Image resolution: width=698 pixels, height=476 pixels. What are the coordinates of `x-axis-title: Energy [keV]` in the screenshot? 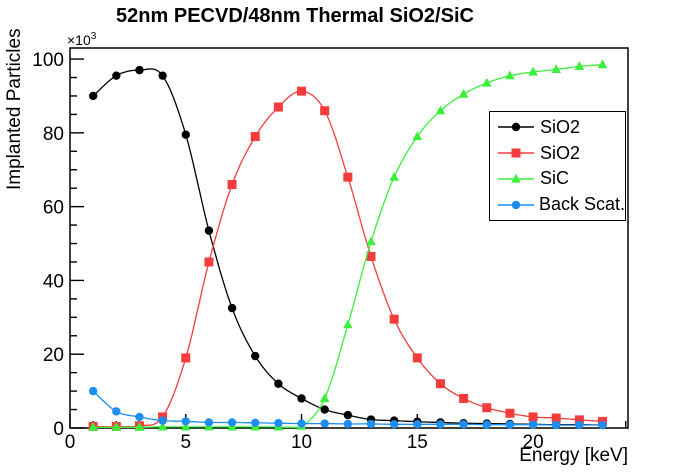 It's located at (573, 455).